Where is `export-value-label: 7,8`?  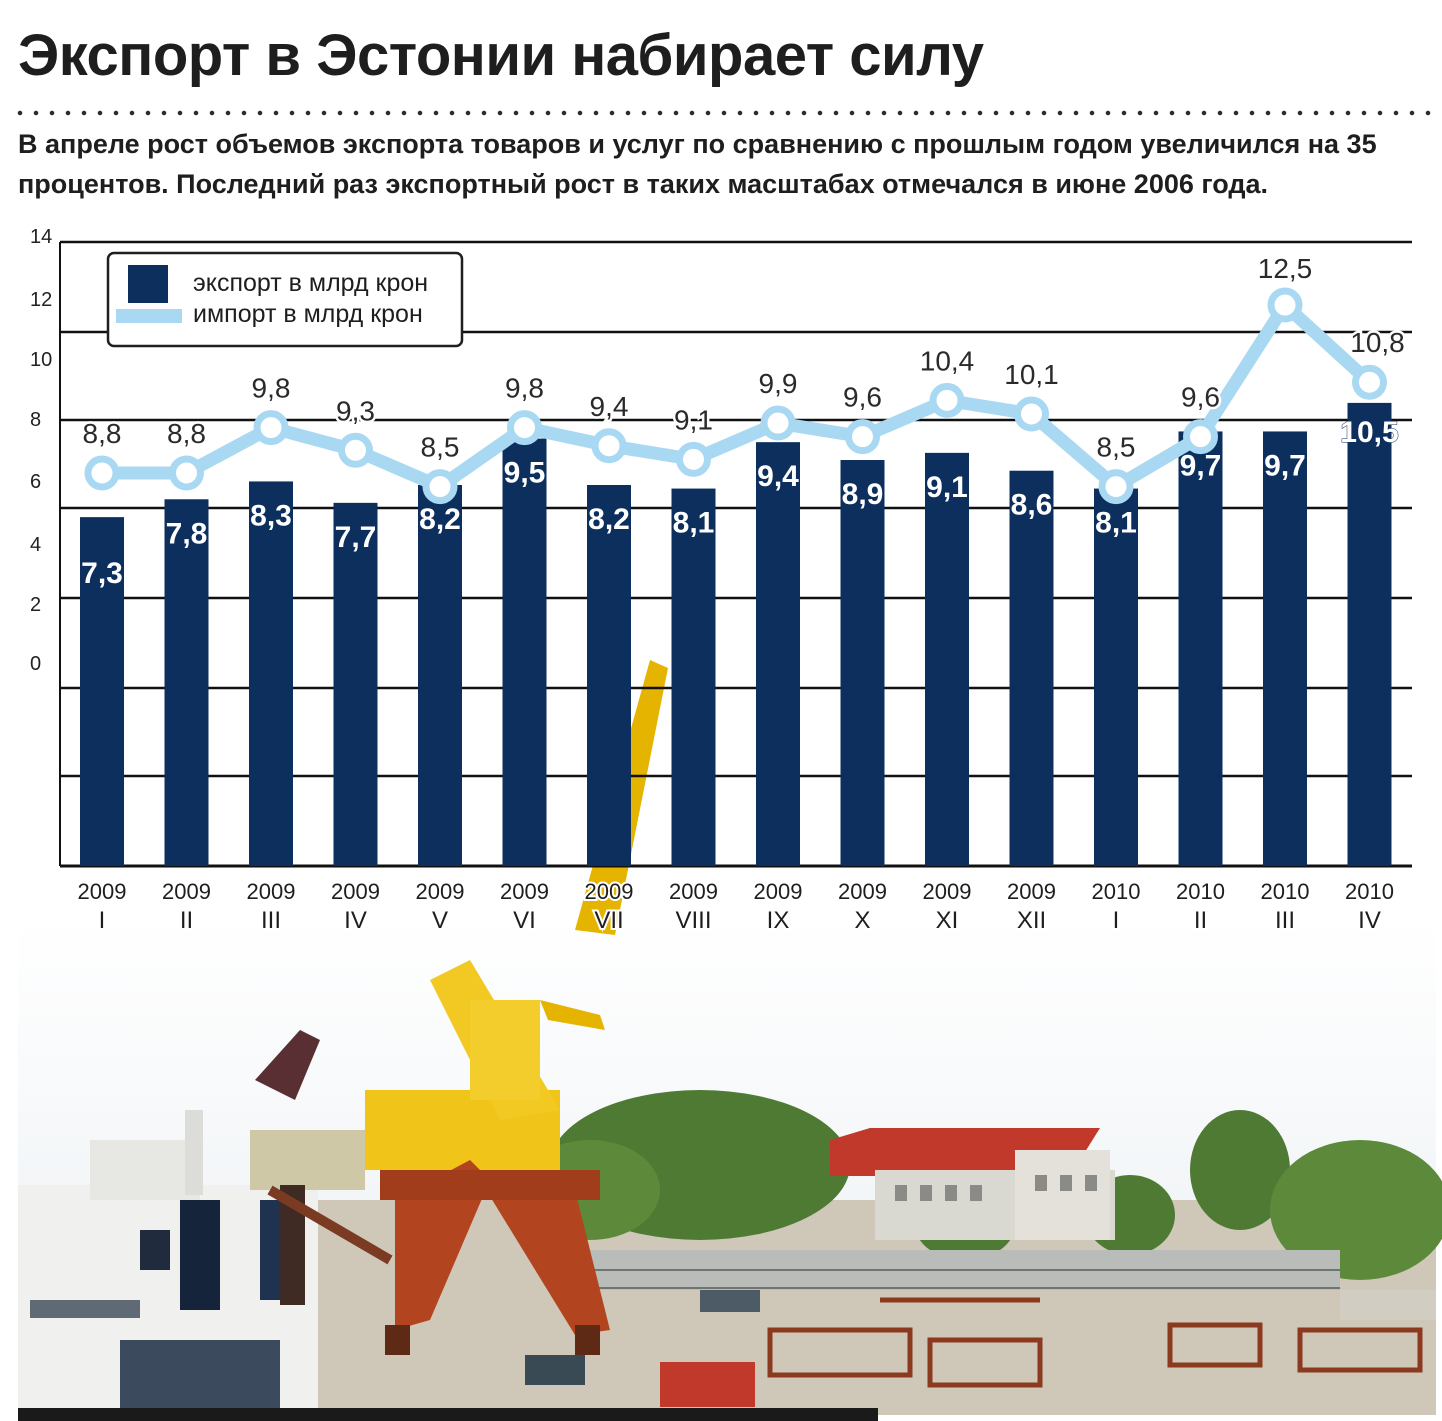
export-value-label: 7,8 is located at coordinates (187, 533).